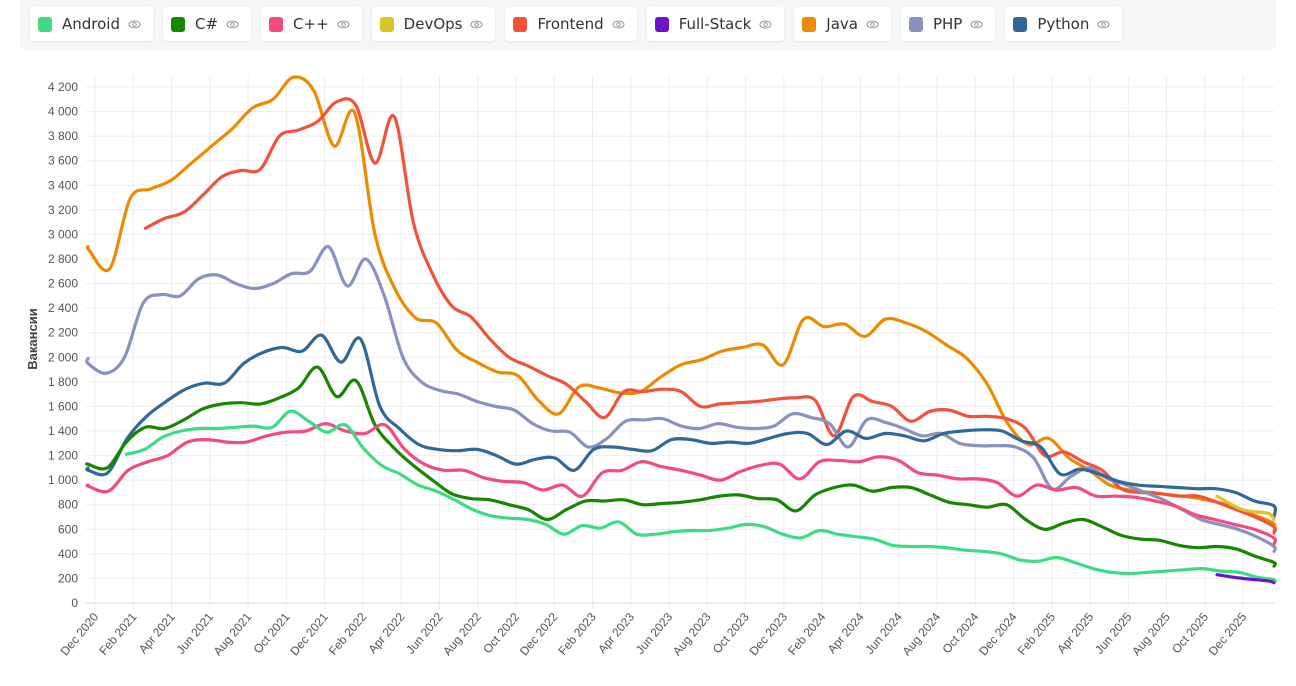  Describe the element at coordinates (80, 634) in the screenshot. I see `x-tick-label: Dec 2020` at that location.